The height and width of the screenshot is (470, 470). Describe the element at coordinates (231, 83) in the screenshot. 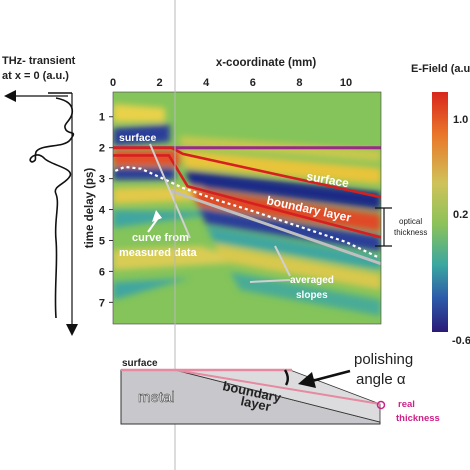

I see `x-ticks: 0 2 4 6 8 10` at that location.